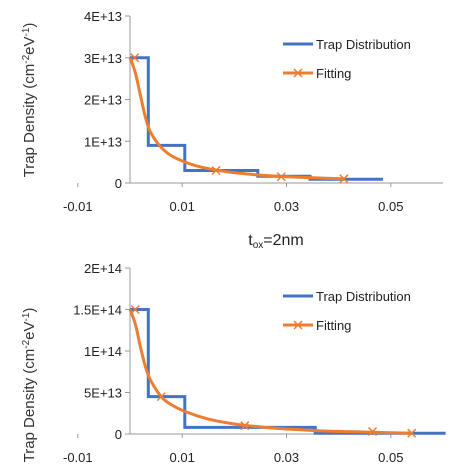  What do you see at coordinates (103, 393) in the screenshot?
I see `y-tick-label: 5E+13` at bounding box center [103, 393].